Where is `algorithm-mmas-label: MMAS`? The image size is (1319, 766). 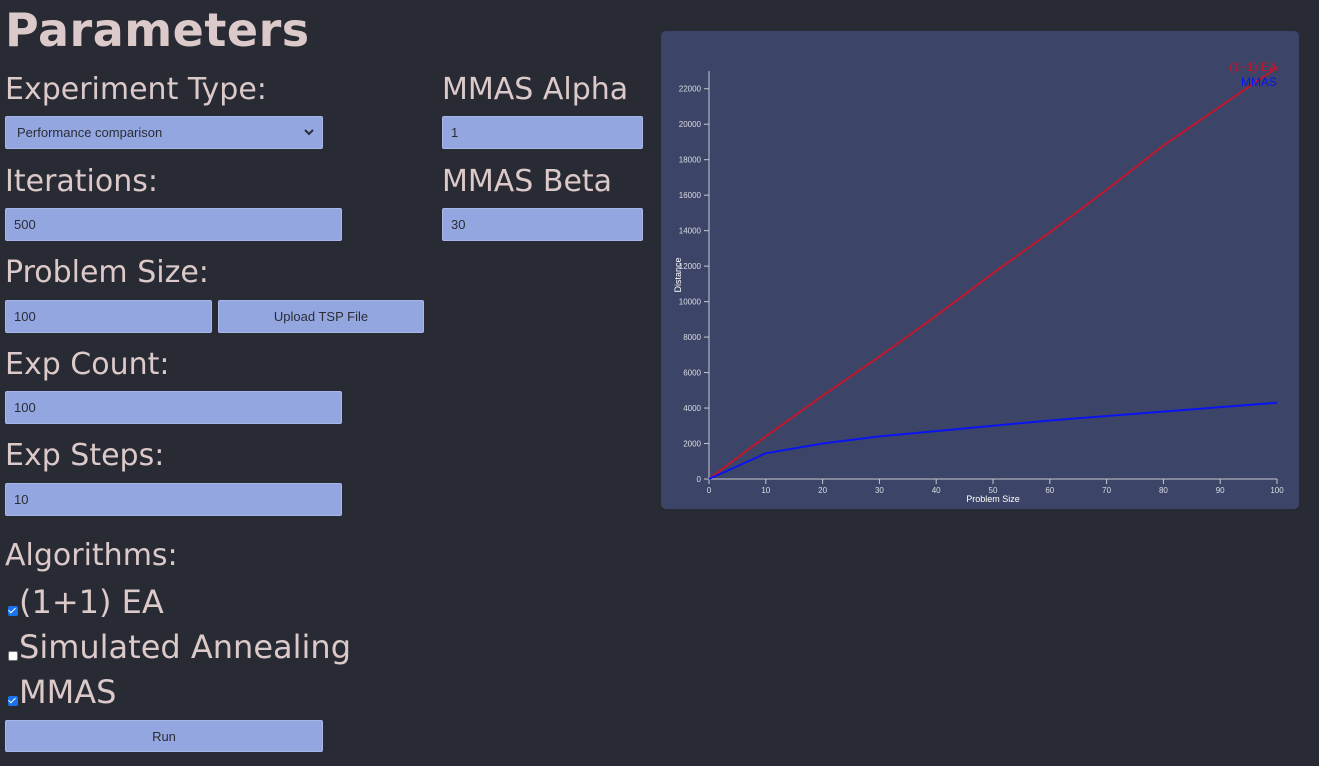 algorithm-mmas-label: MMAS is located at coordinates (68, 692).